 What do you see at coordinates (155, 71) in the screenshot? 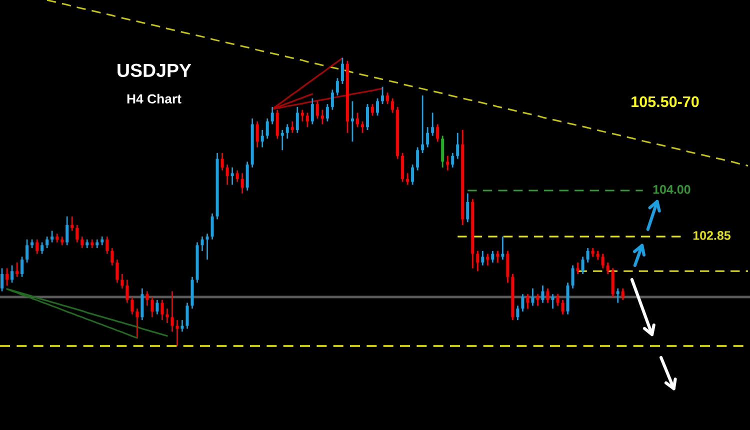
I see `chart-title: USDJPY` at bounding box center [155, 71].